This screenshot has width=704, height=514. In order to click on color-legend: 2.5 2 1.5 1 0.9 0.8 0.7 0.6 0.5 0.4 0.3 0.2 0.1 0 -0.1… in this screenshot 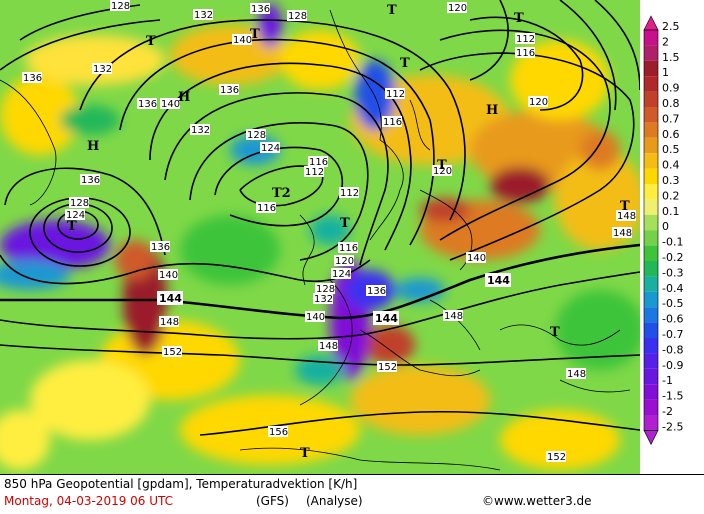, I will do `click(672, 237)`.